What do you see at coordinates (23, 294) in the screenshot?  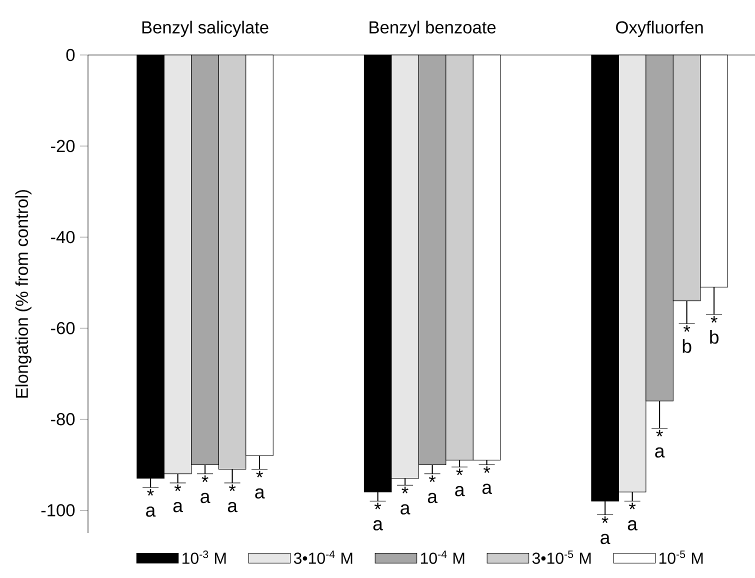 I see `y-axis-title: Elongation (% from control)` at bounding box center [23, 294].